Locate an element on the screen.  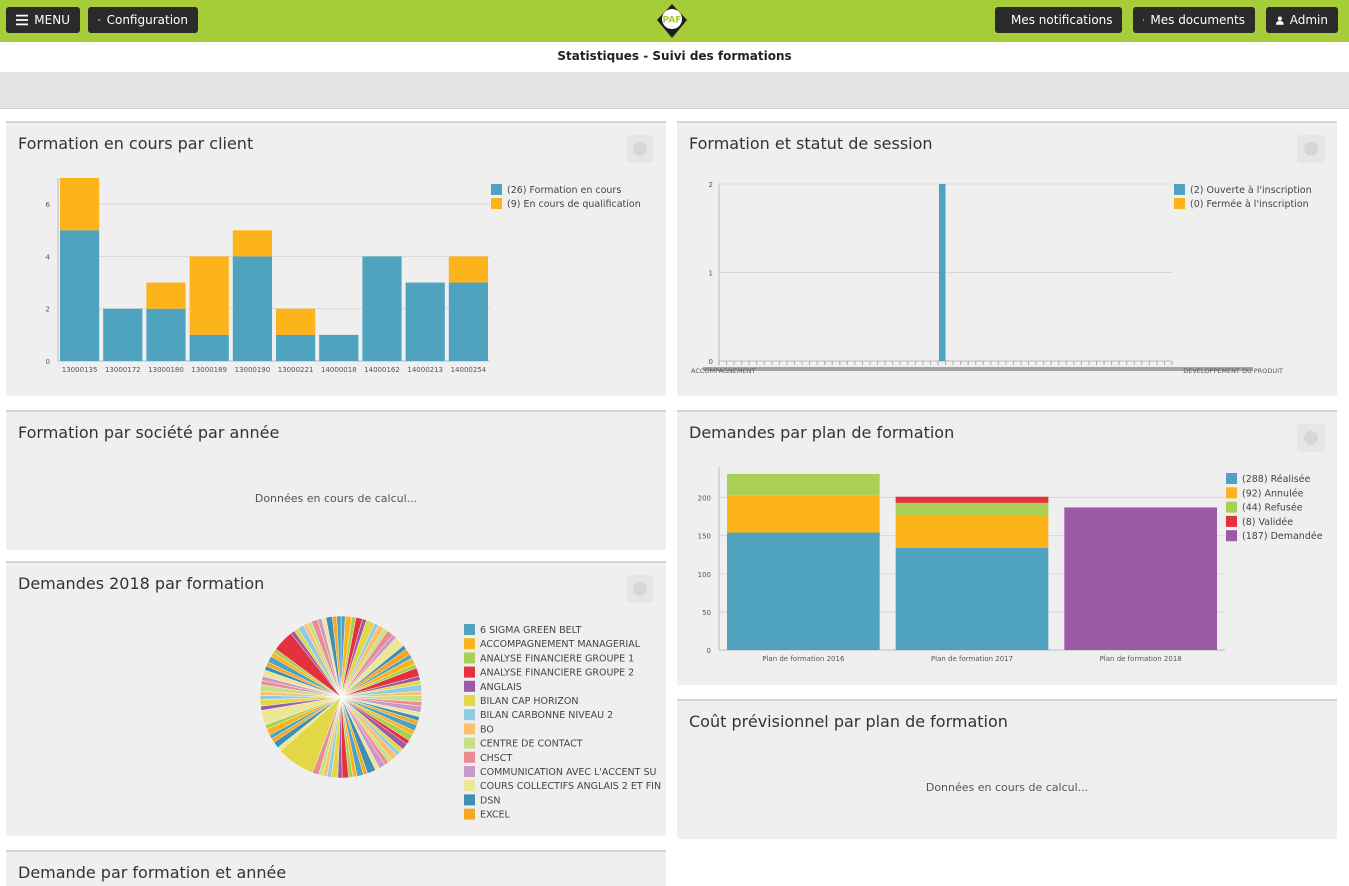
y-tick-label: 6 is located at coordinates (48, 205).